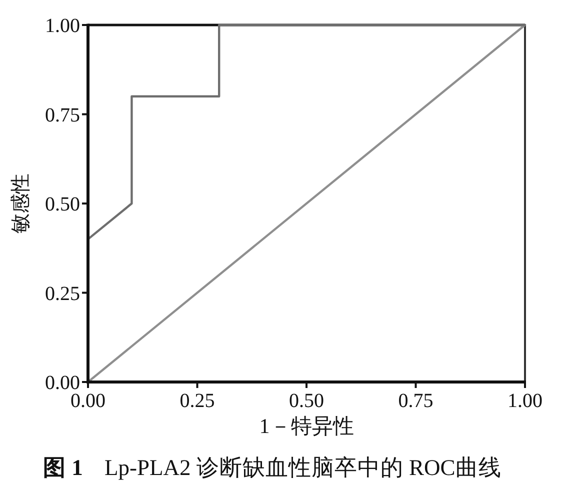 The image size is (577, 487). Describe the element at coordinates (525, 401) in the screenshot. I see `x-tick-label: 1.00` at that location.